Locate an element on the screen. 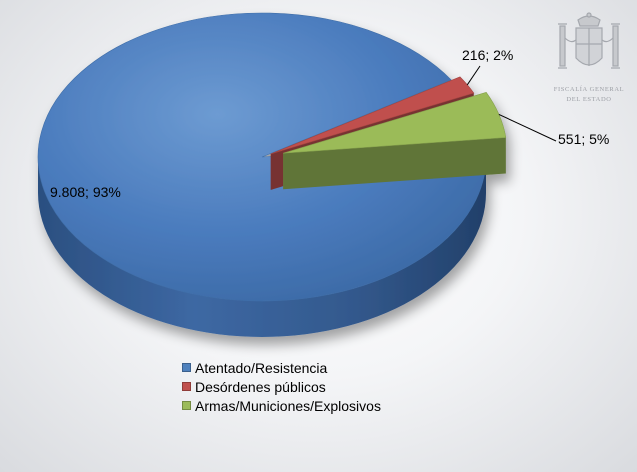 Image resolution: width=637 pixels, height=472 pixels. data-label-armas: 551; 5% is located at coordinates (584, 139).